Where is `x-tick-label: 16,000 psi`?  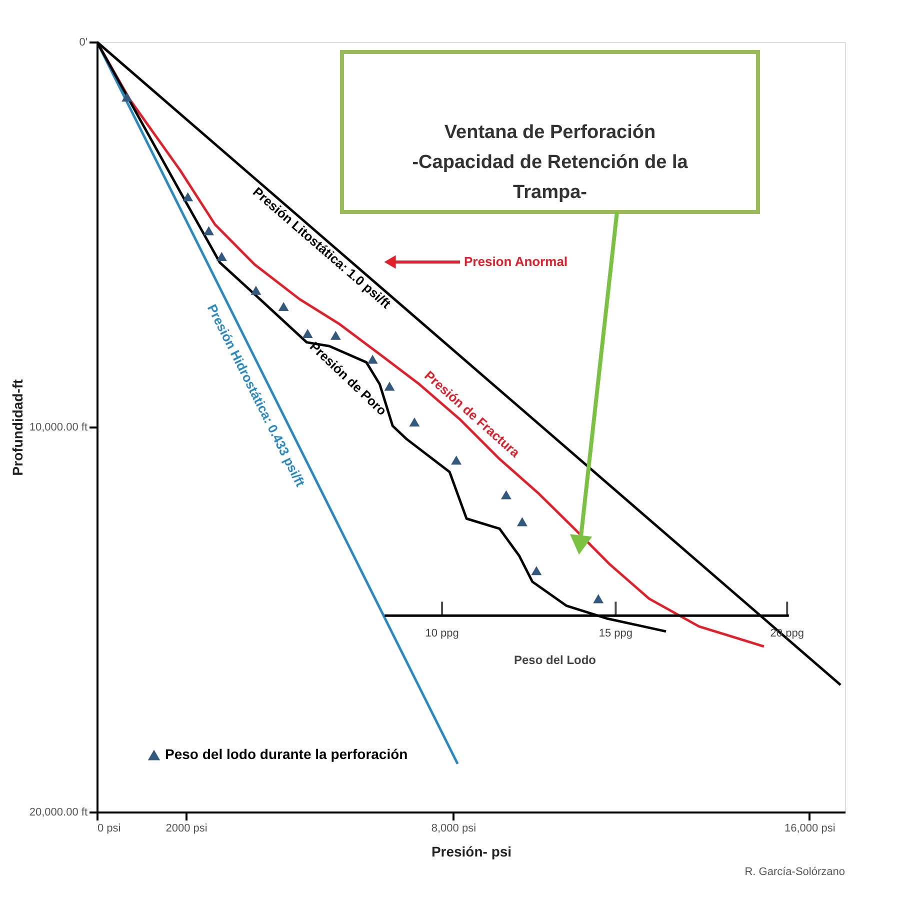 x-tick-label: 16,000 psi is located at coordinates (810, 828).